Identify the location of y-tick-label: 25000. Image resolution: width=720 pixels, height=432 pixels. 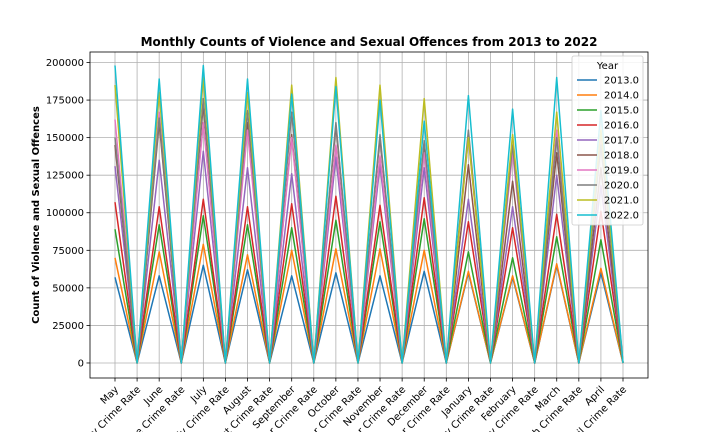
(68, 326).